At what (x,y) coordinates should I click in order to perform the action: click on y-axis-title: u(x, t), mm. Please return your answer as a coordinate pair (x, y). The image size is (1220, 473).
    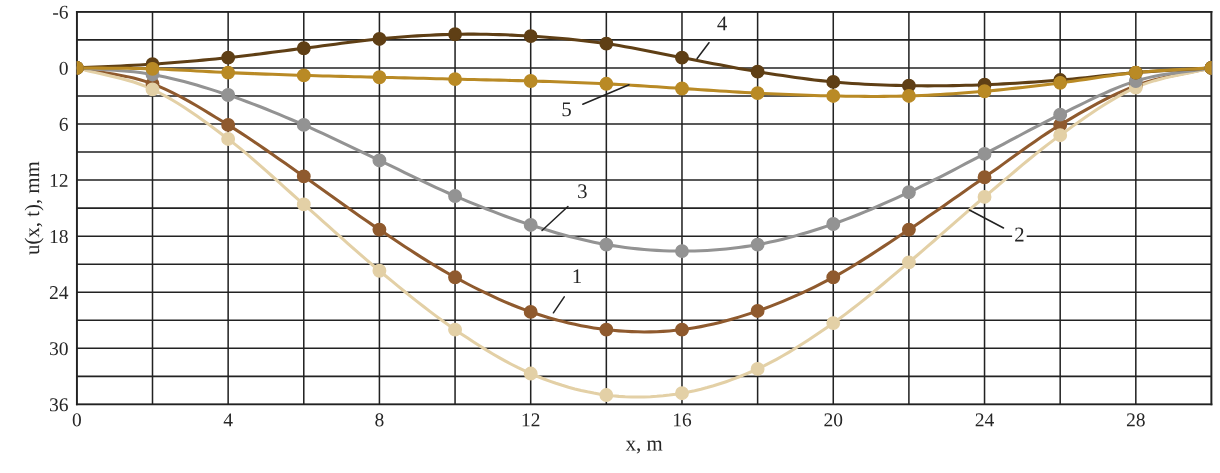
    Looking at the image, I should click on (34, 208).